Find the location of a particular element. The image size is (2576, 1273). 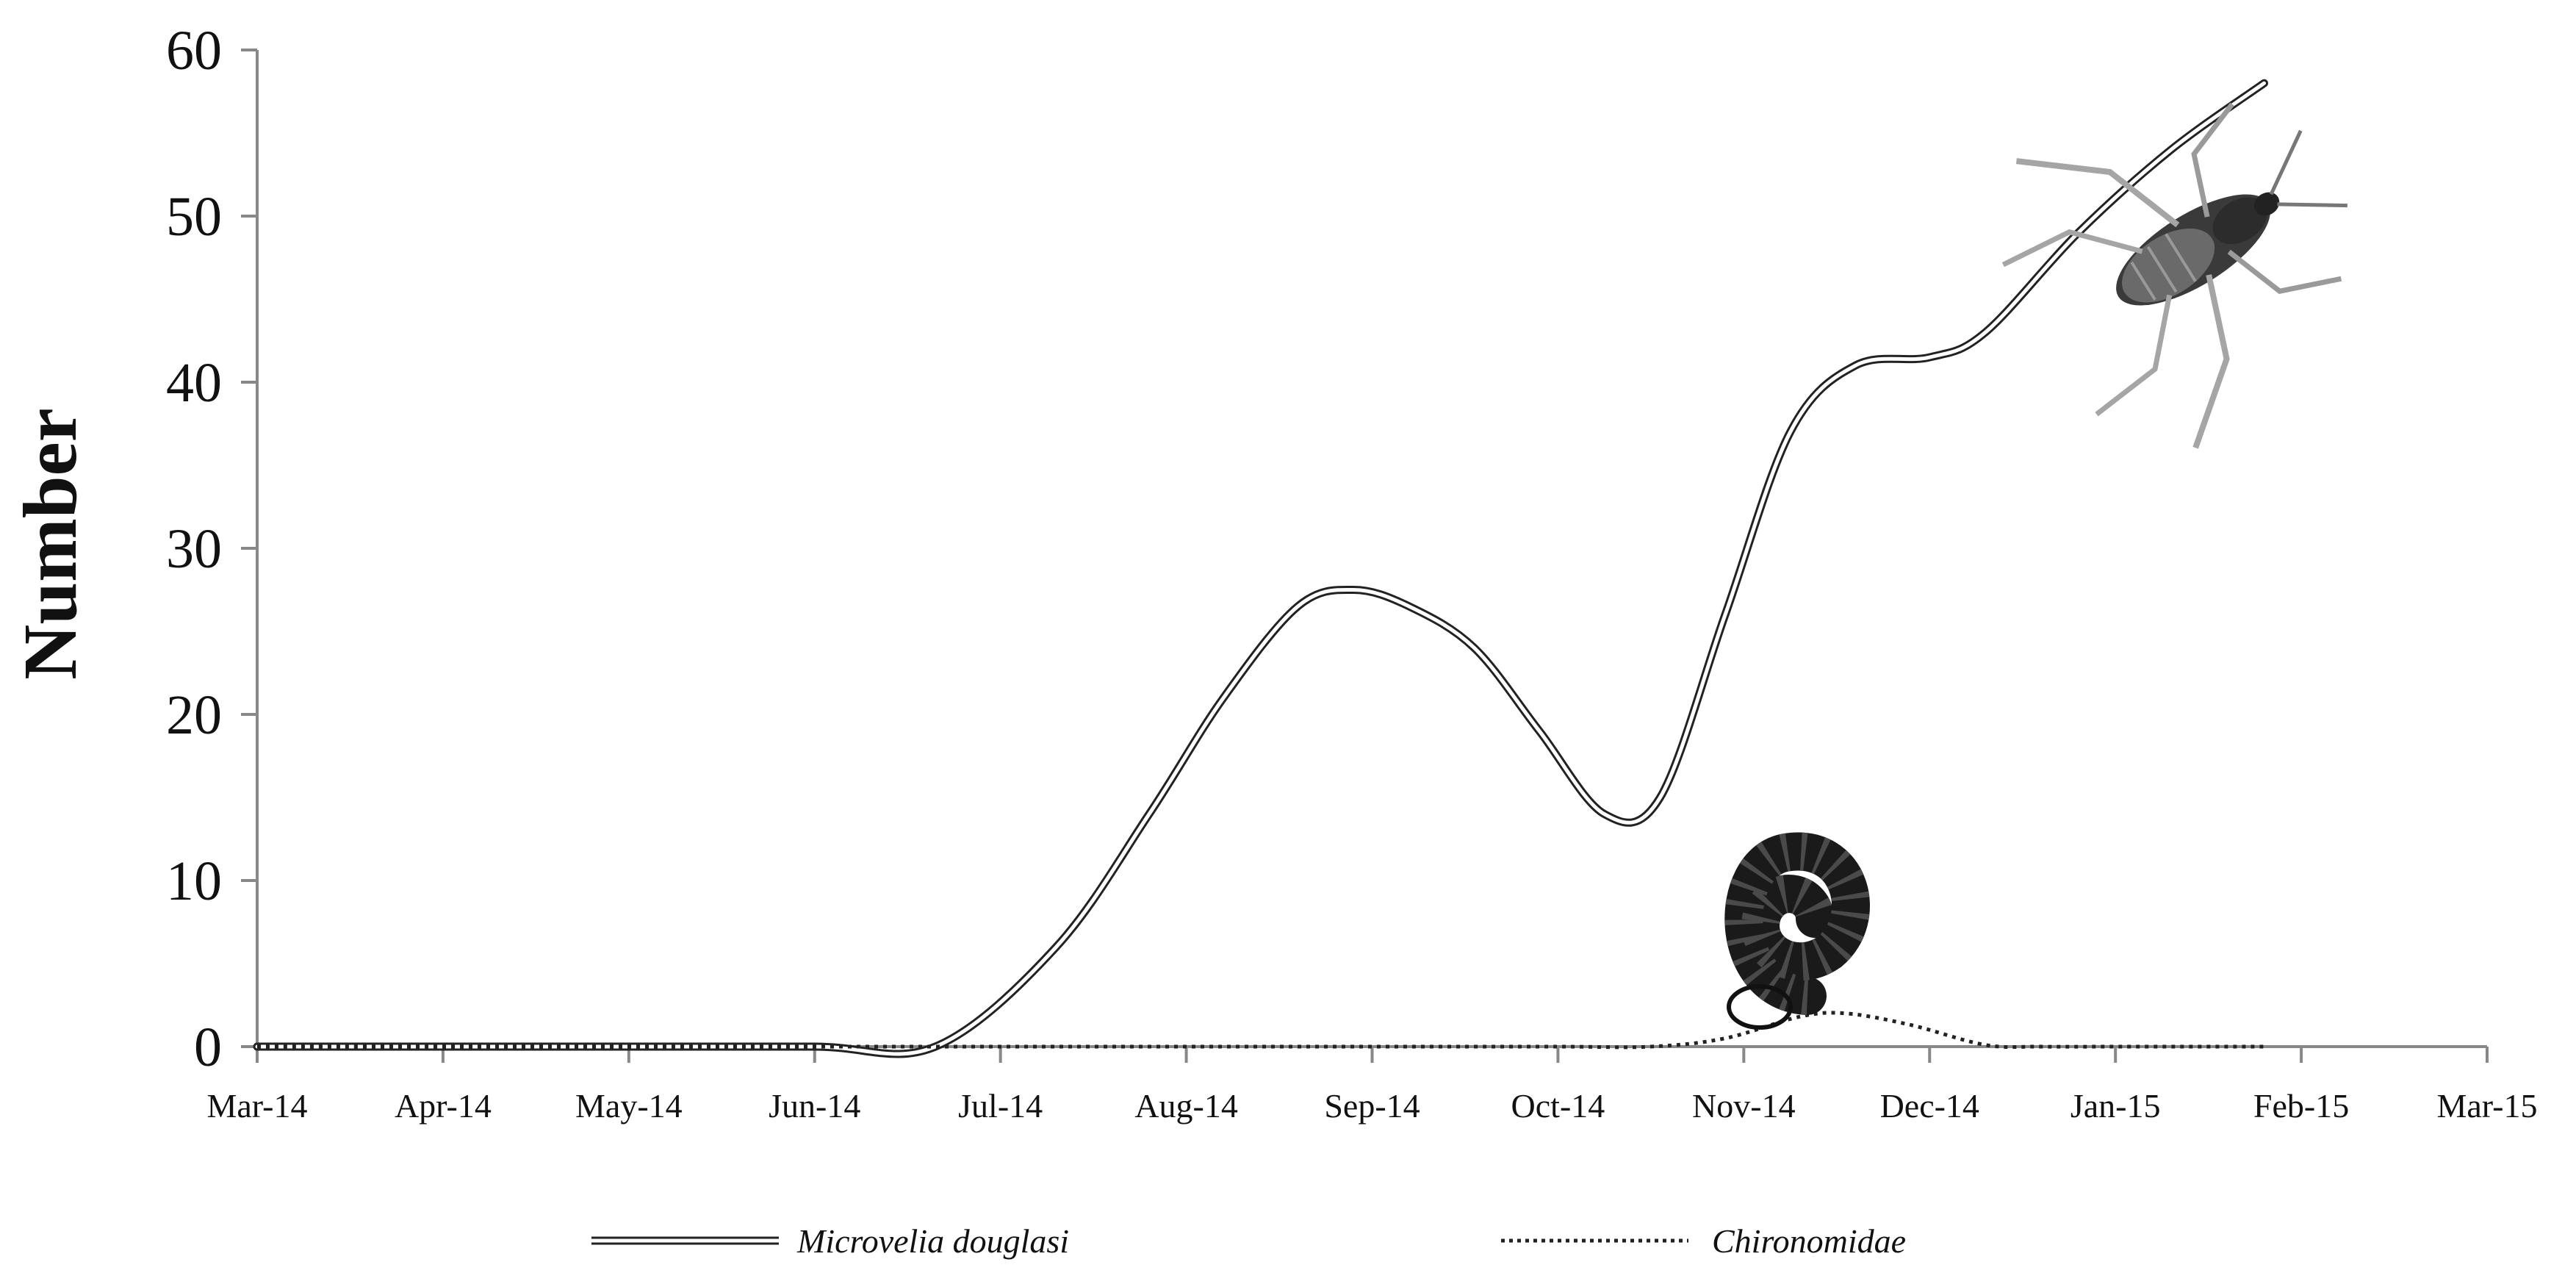

legend-label-chironomidae: Chironomidae is located at coordinates (1809, 1241).